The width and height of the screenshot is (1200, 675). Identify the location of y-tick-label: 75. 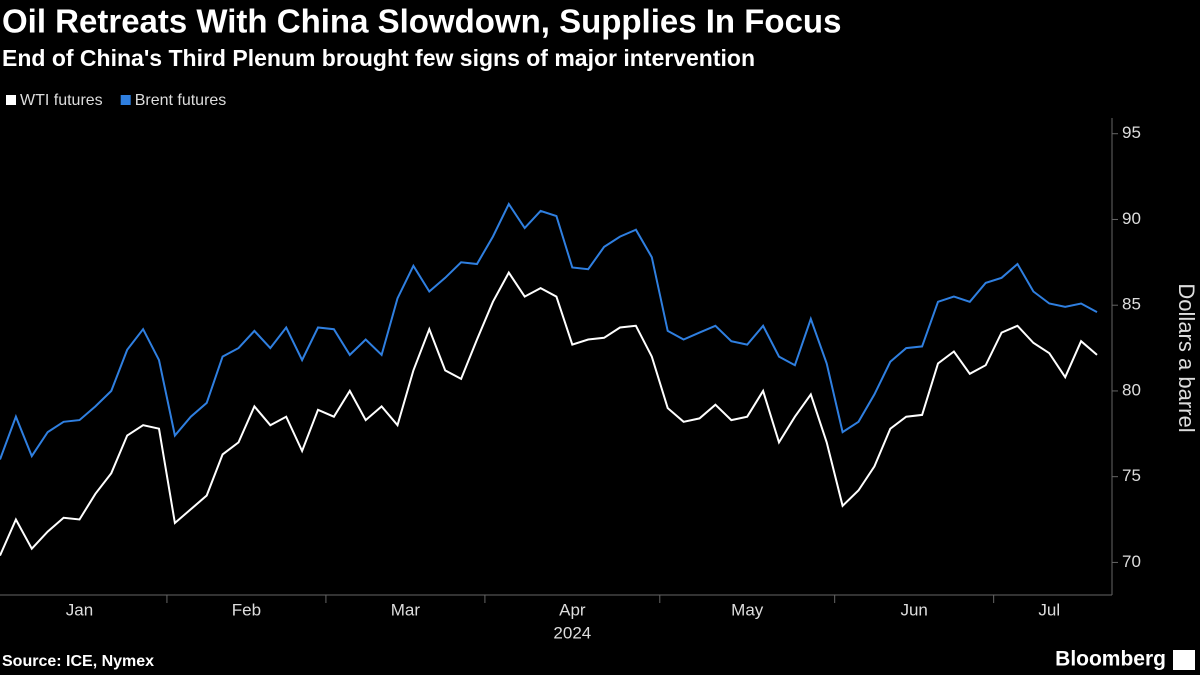
(1131, 475).